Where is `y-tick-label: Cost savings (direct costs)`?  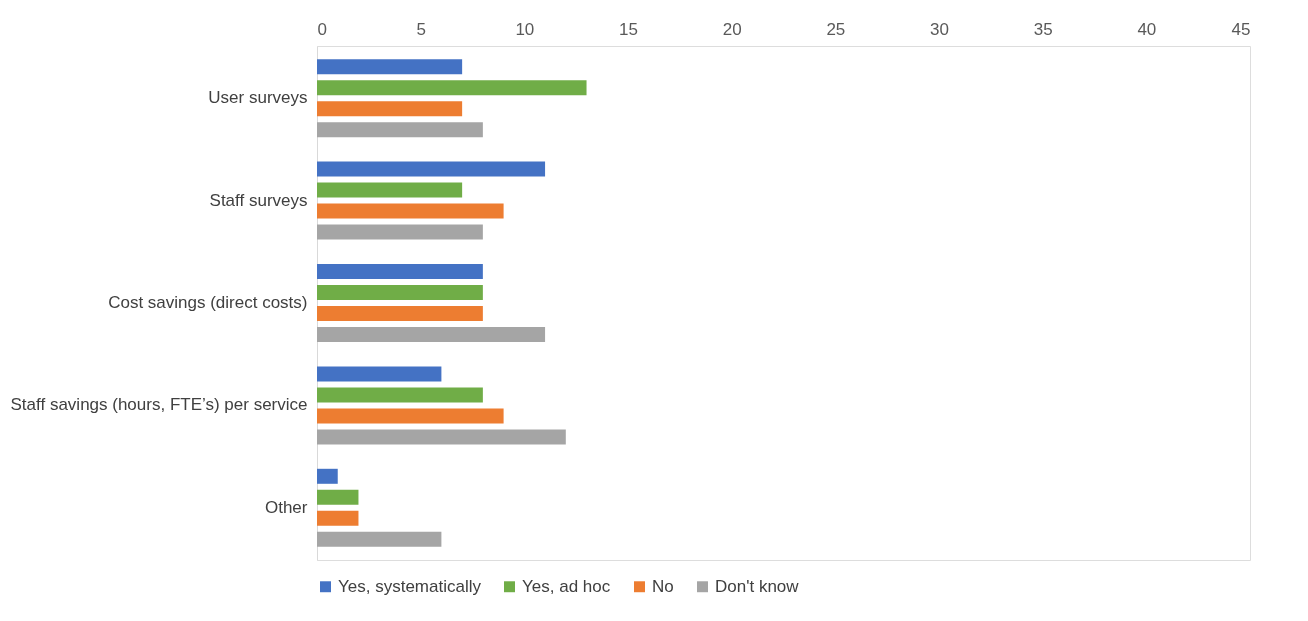 y-tick-label: Cost savings (direct costs) is located at coordinates (208, 302).